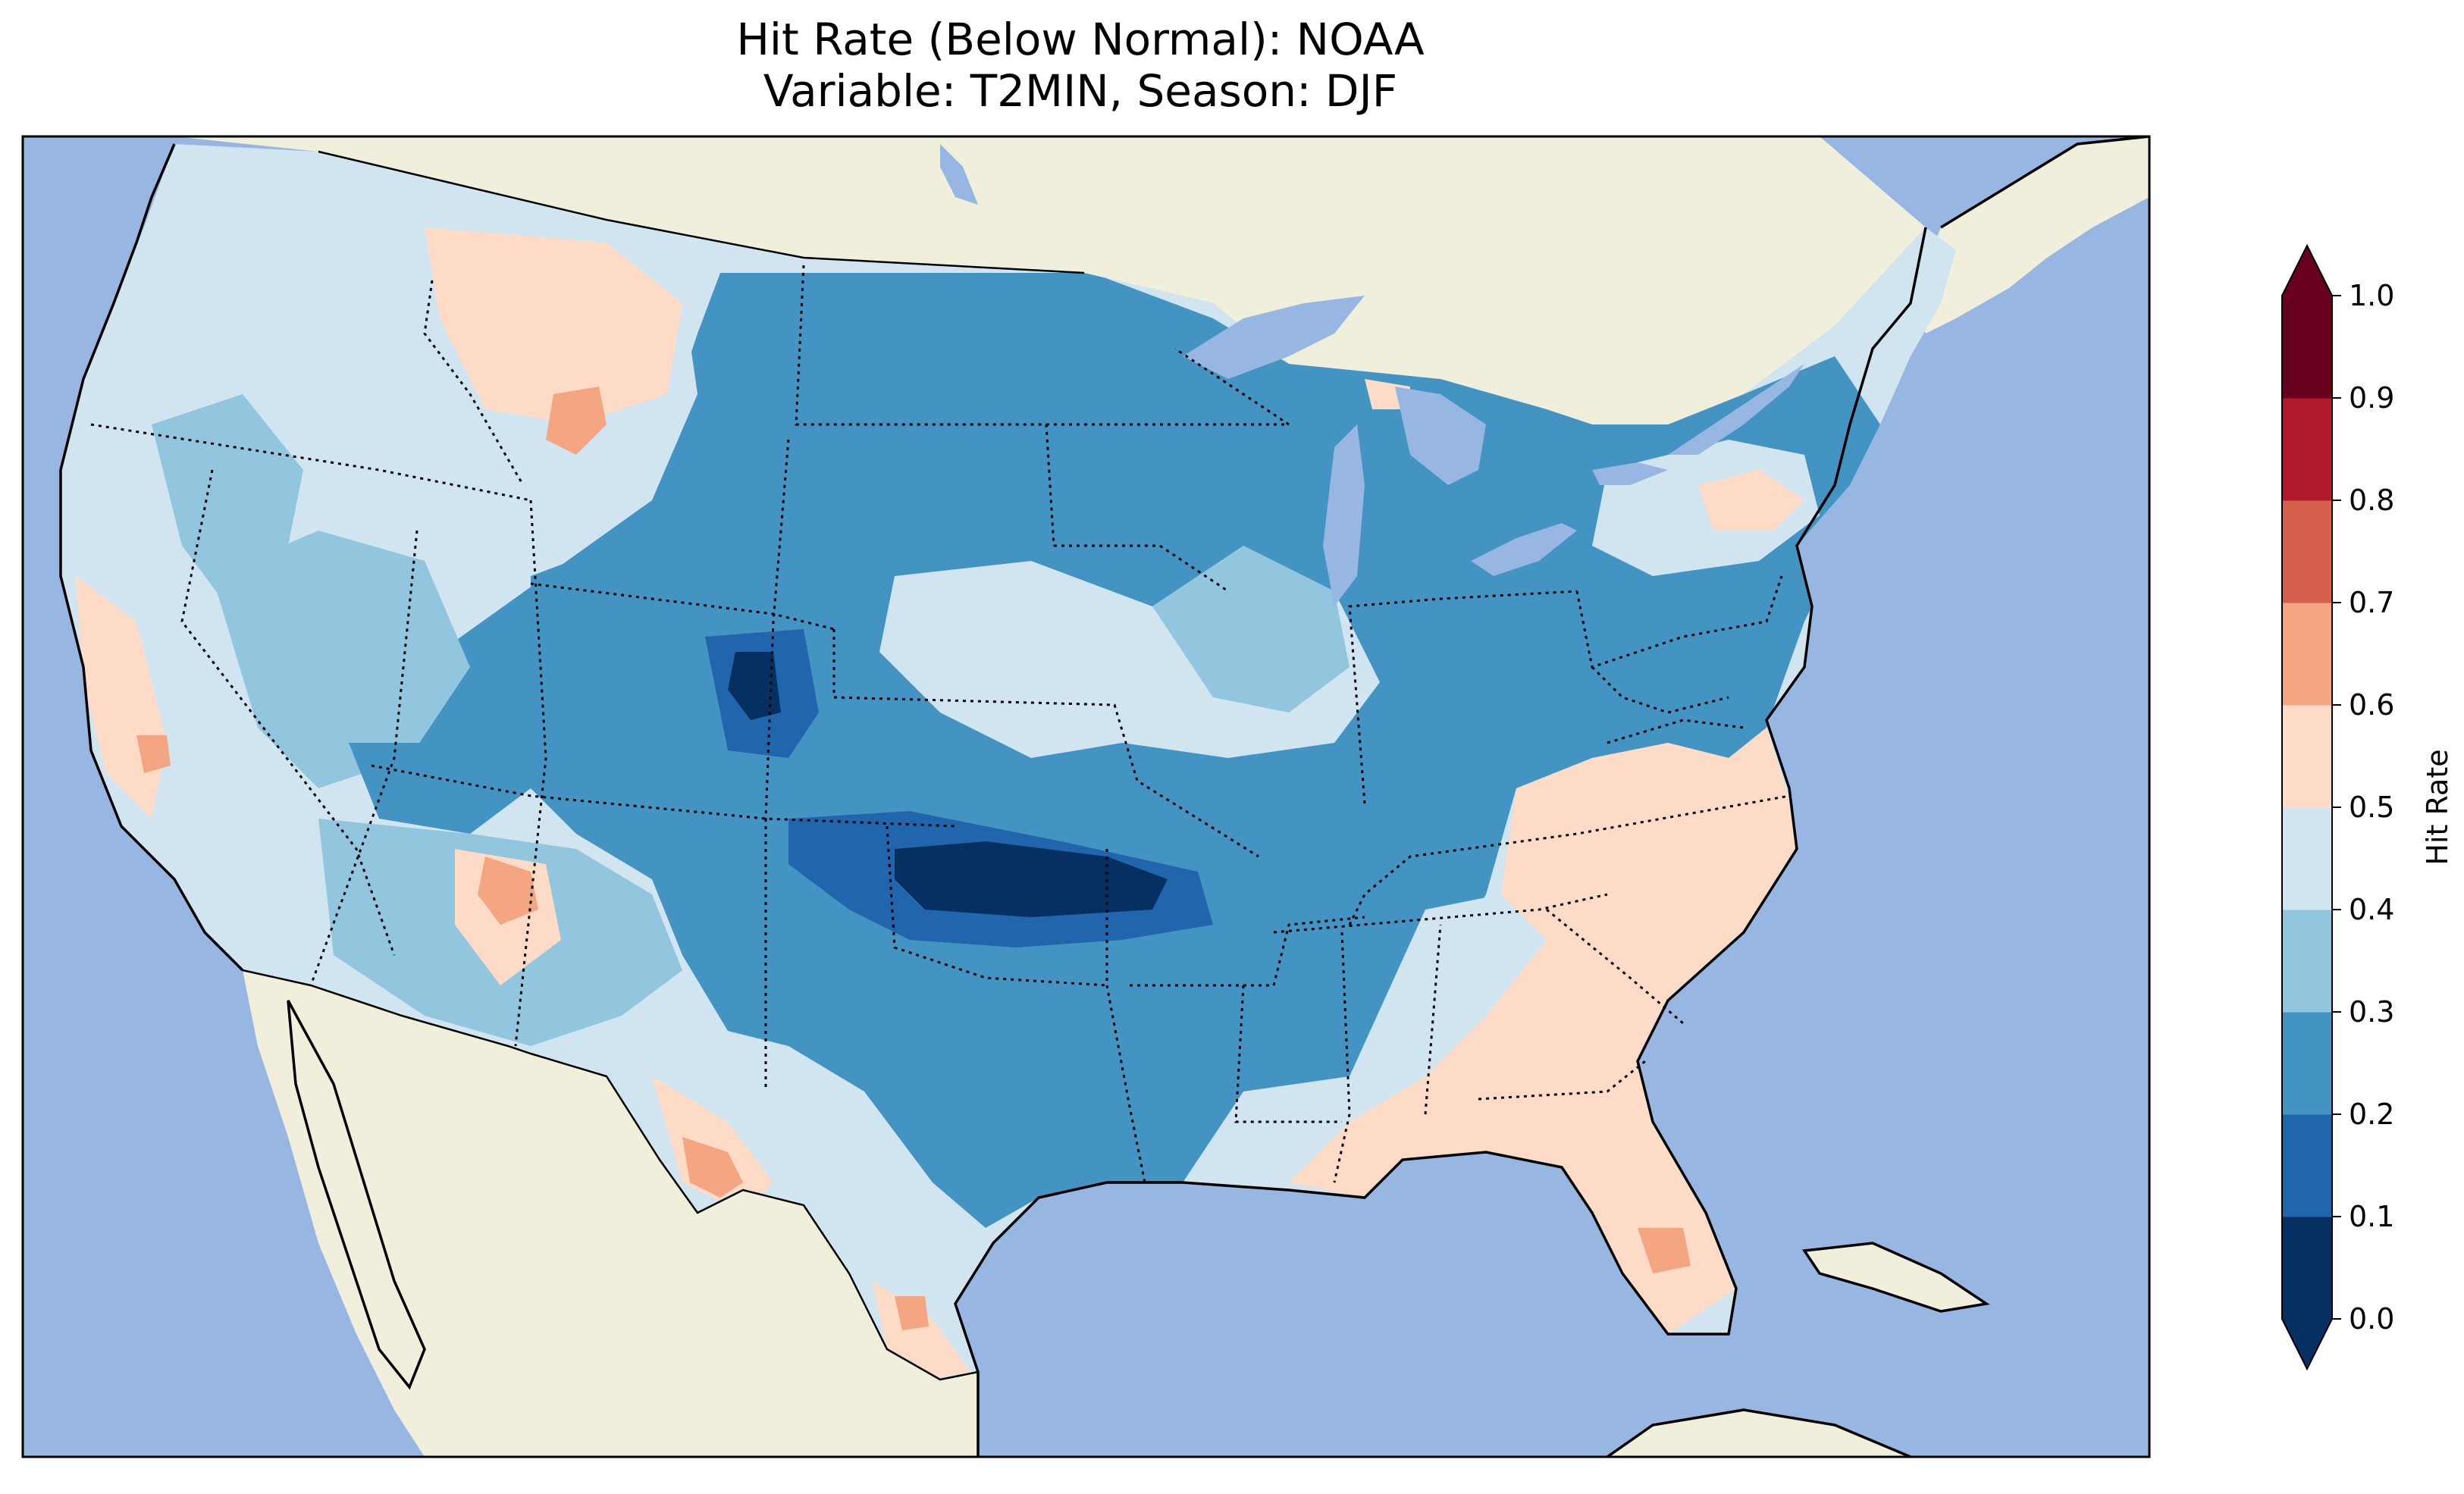  Describe the element at coordinates (2371, 705) in the screenshot. I see `colorbar-tick-label: 0.6` at that location.